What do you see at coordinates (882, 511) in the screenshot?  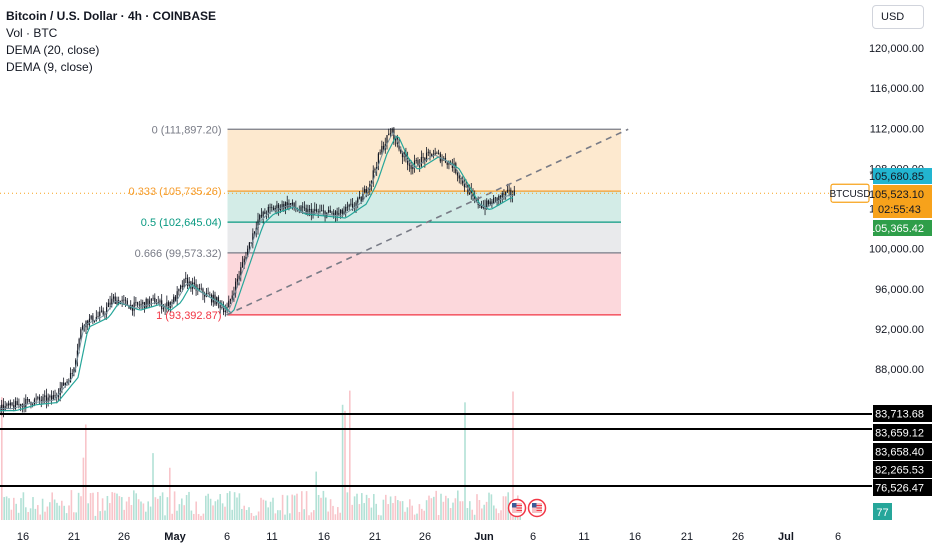 I see `volume-tag: 77` at bounding box center [882, 511].